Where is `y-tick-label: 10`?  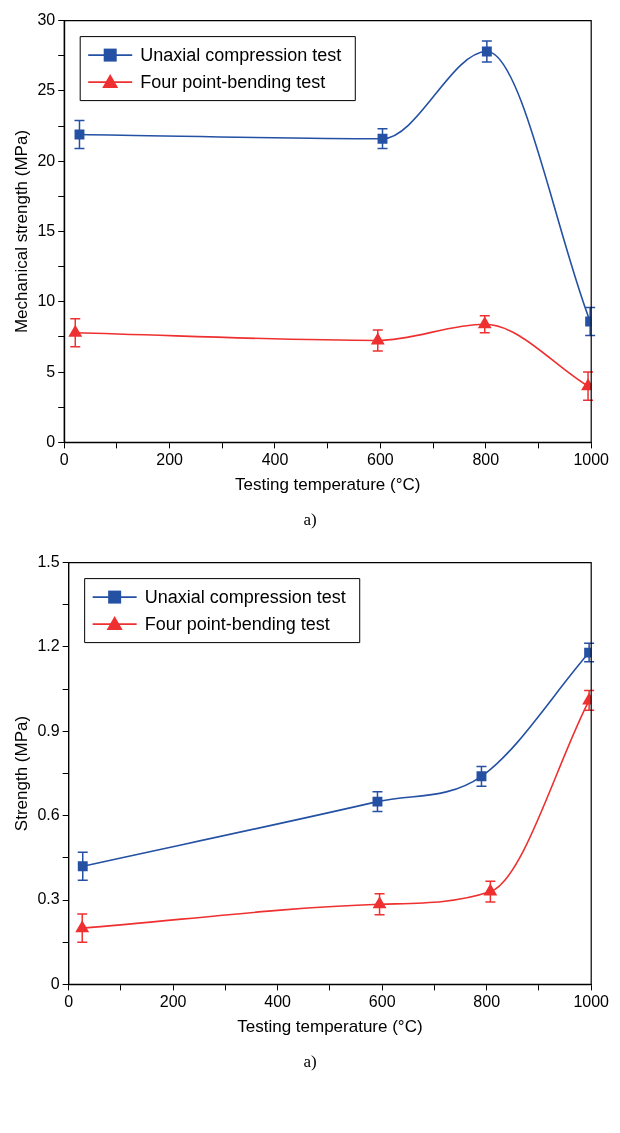 y-tick-label: 10 is located at coordinates (46, 301).